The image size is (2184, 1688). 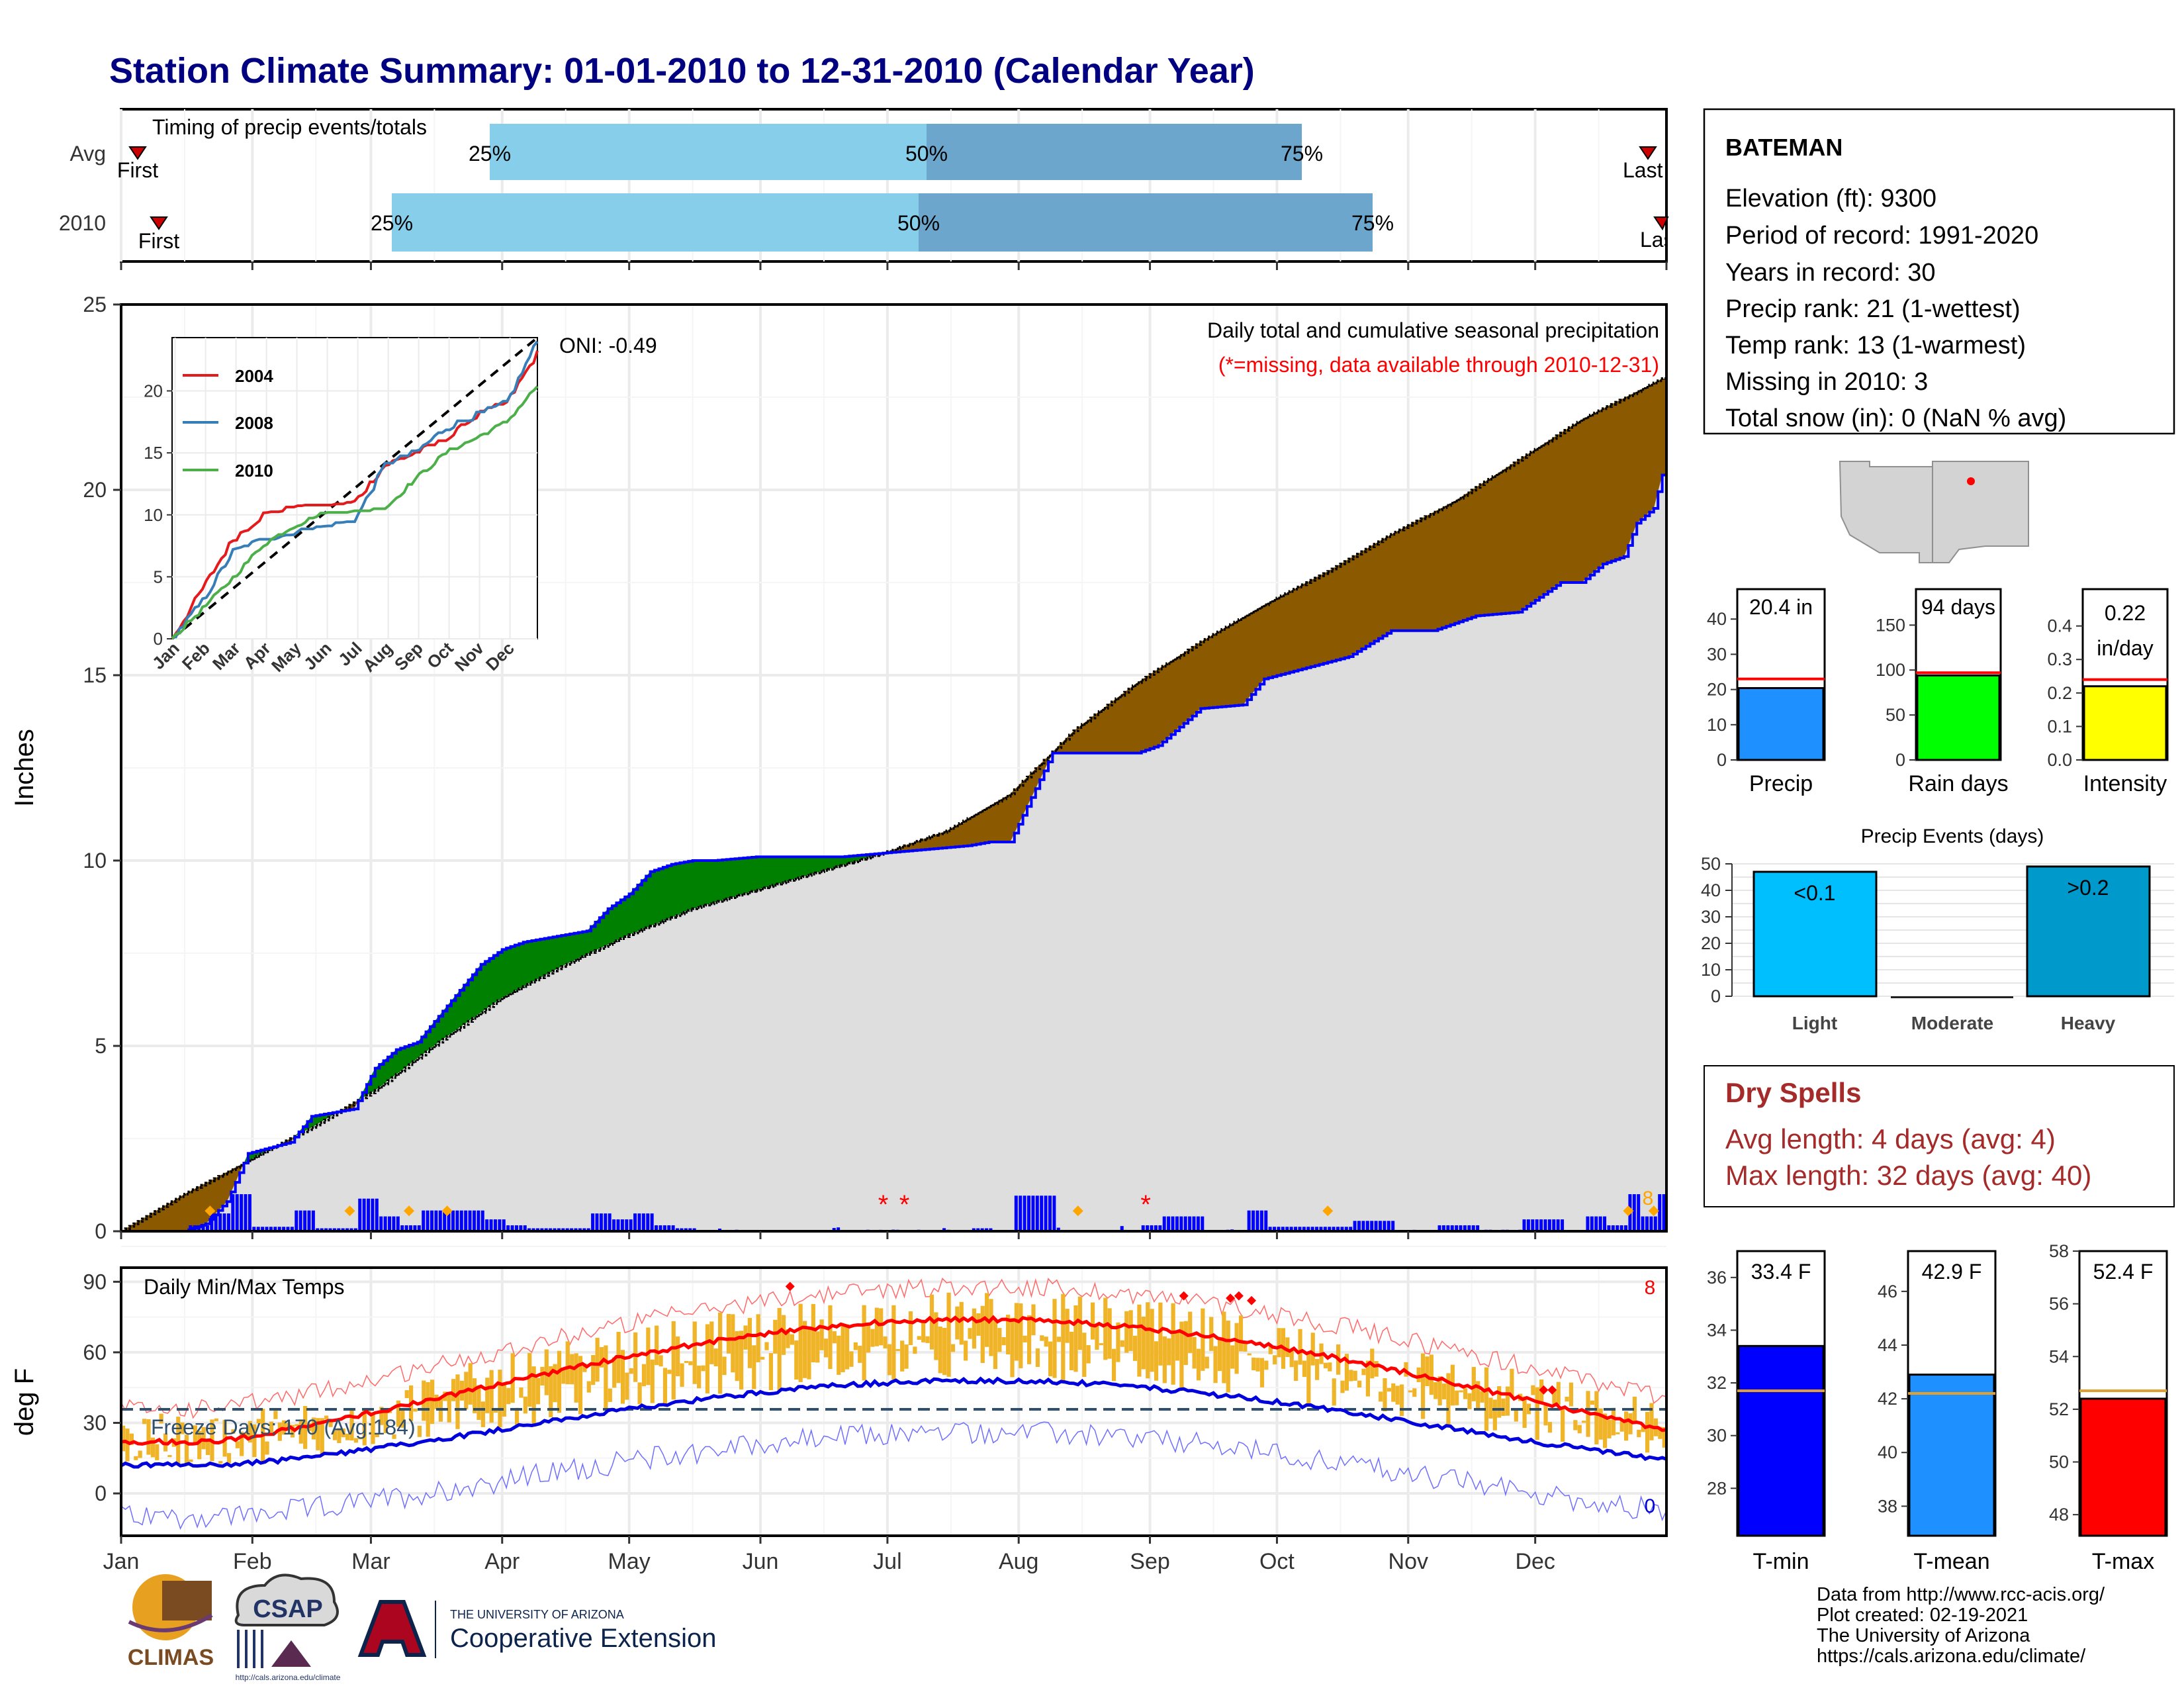 I want to click on csap-logo: CSAP http://cals.arizona.edu/climate, so click(x=287, y=1627).